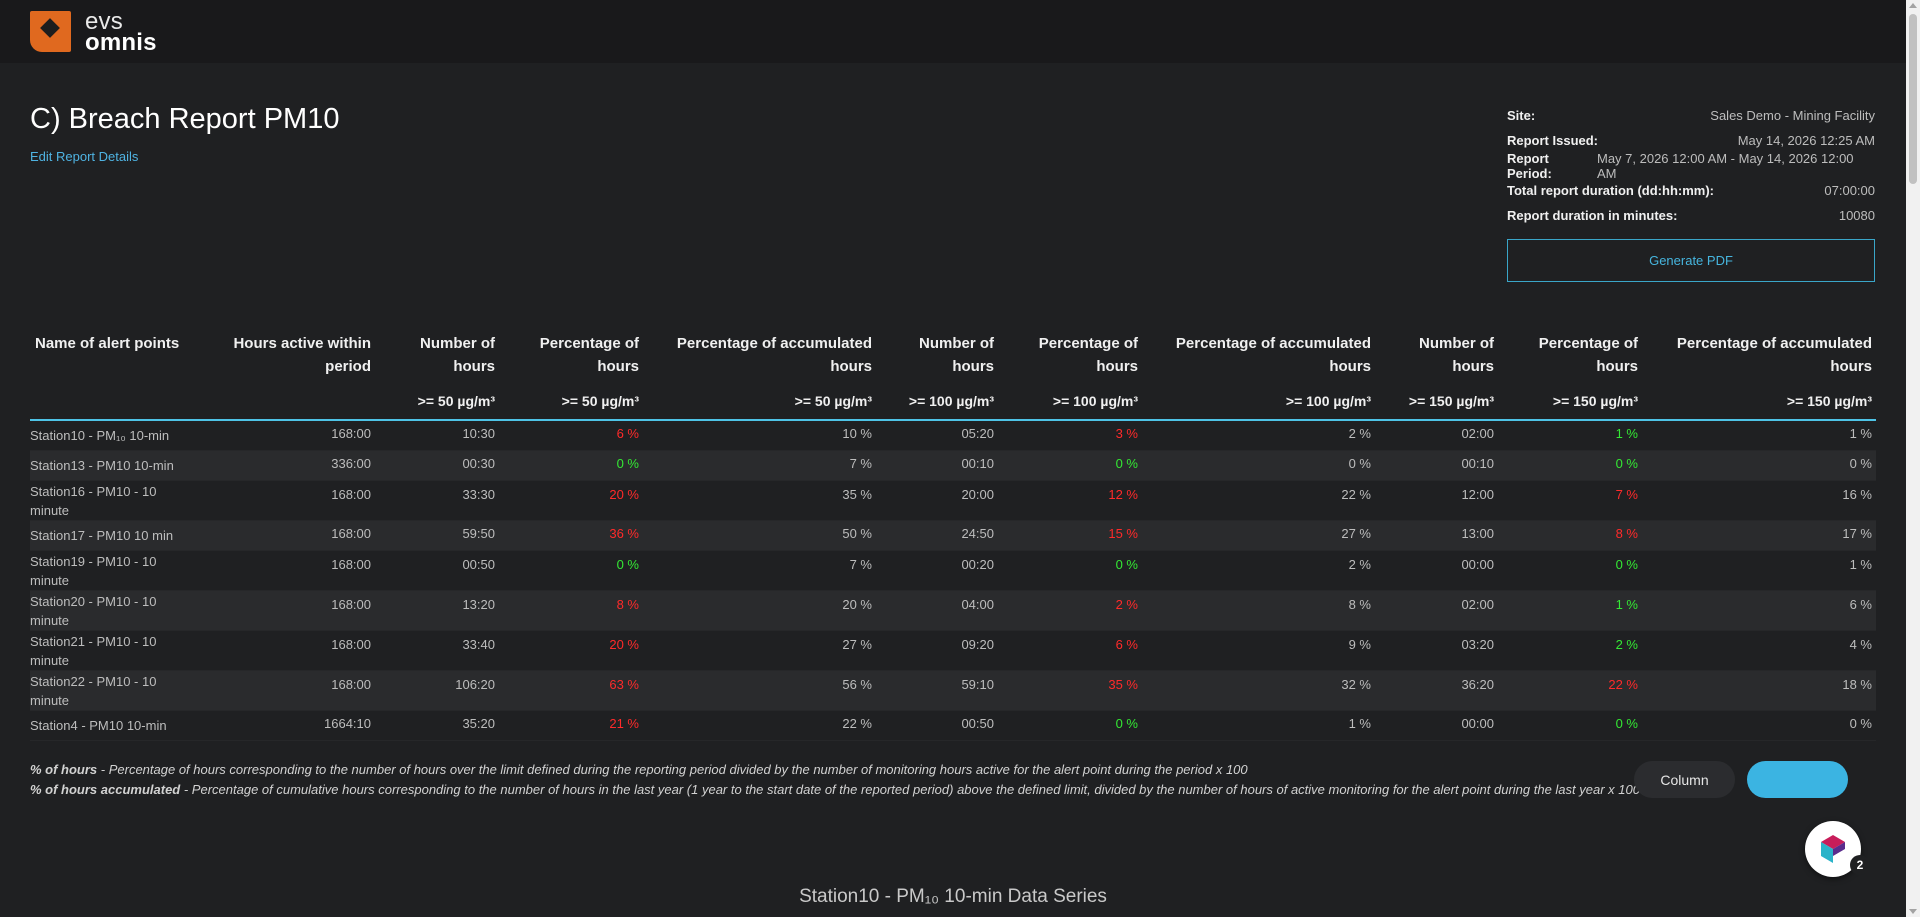  I want to click on table-cell: 13:20, so click(478, 604).